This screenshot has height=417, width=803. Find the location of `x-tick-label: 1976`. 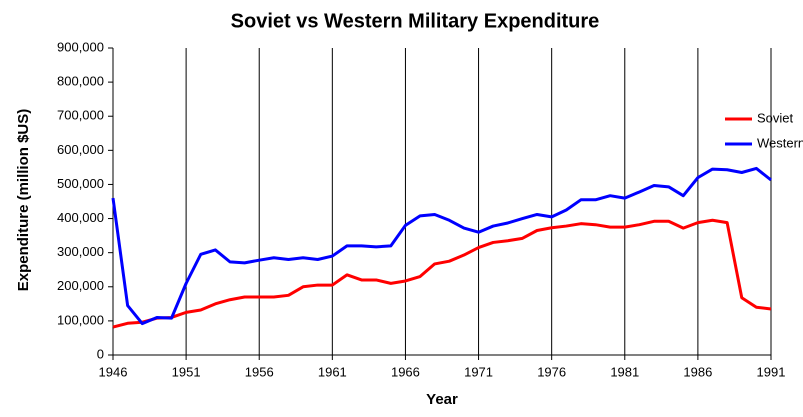

x-tick-label: 1976 is located at coordinates (551, 371).